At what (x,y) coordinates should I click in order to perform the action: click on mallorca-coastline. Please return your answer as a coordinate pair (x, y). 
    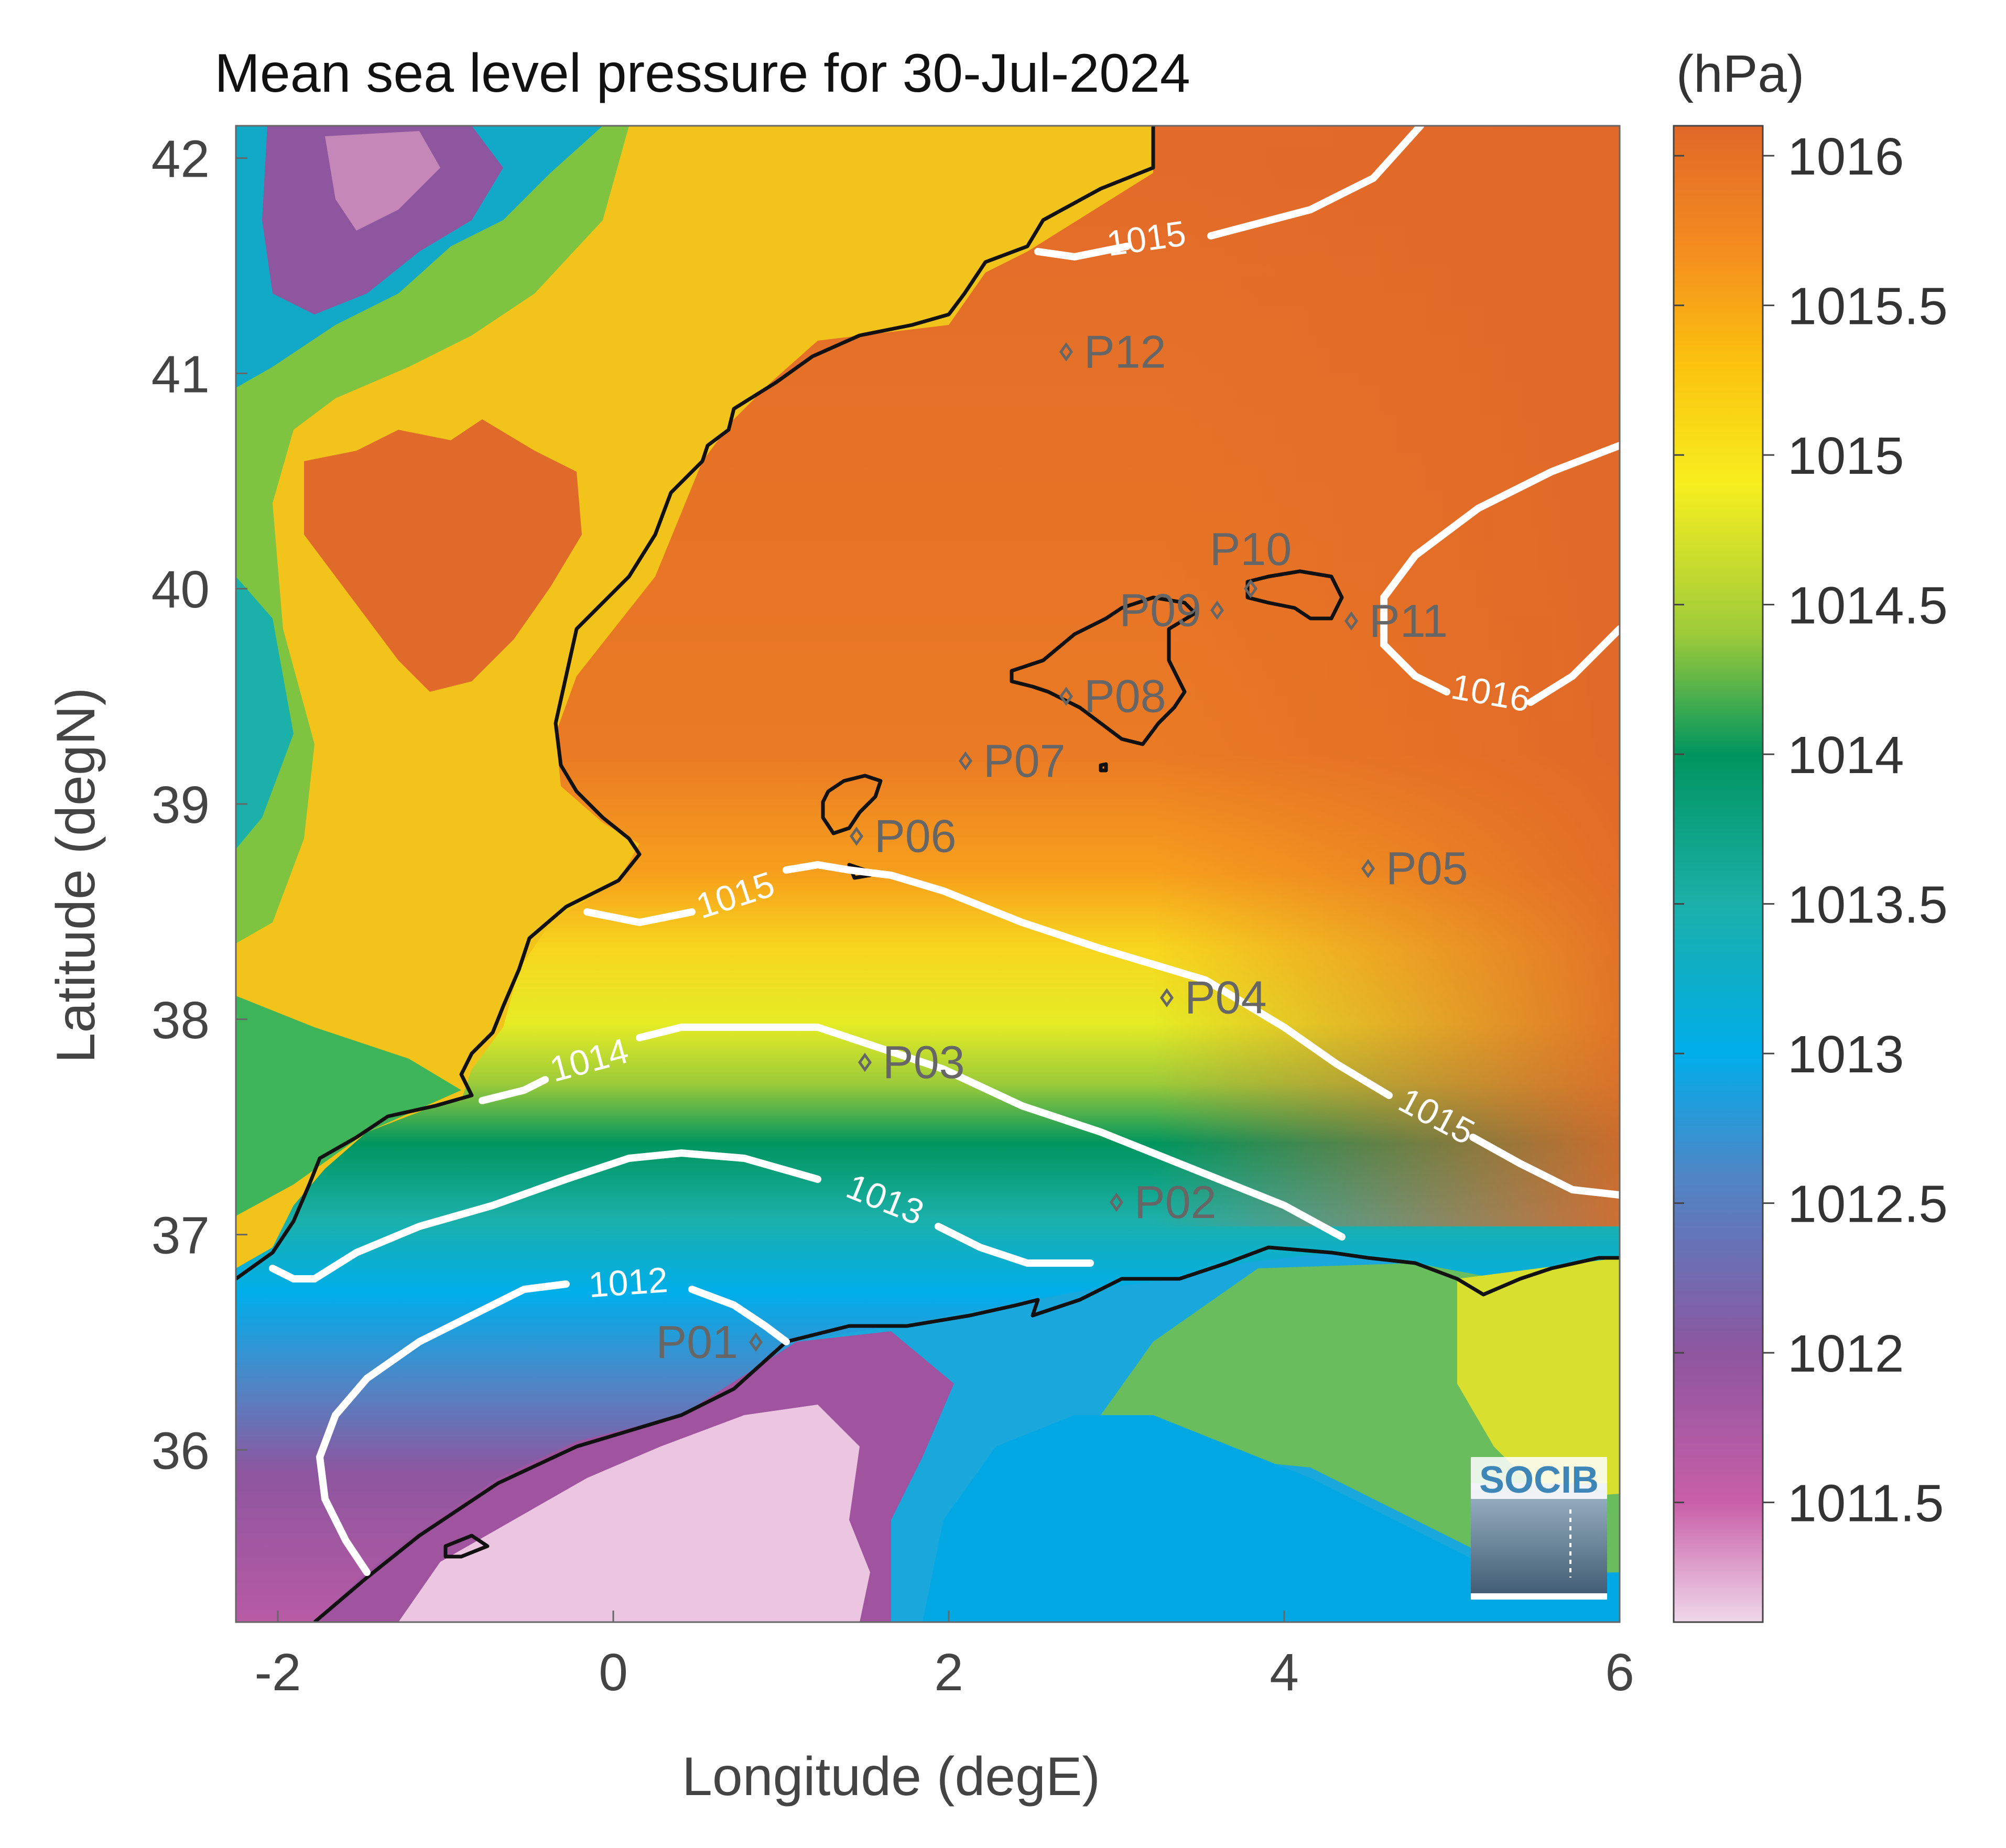
    Looking at the image, I should click on (1103, 670).